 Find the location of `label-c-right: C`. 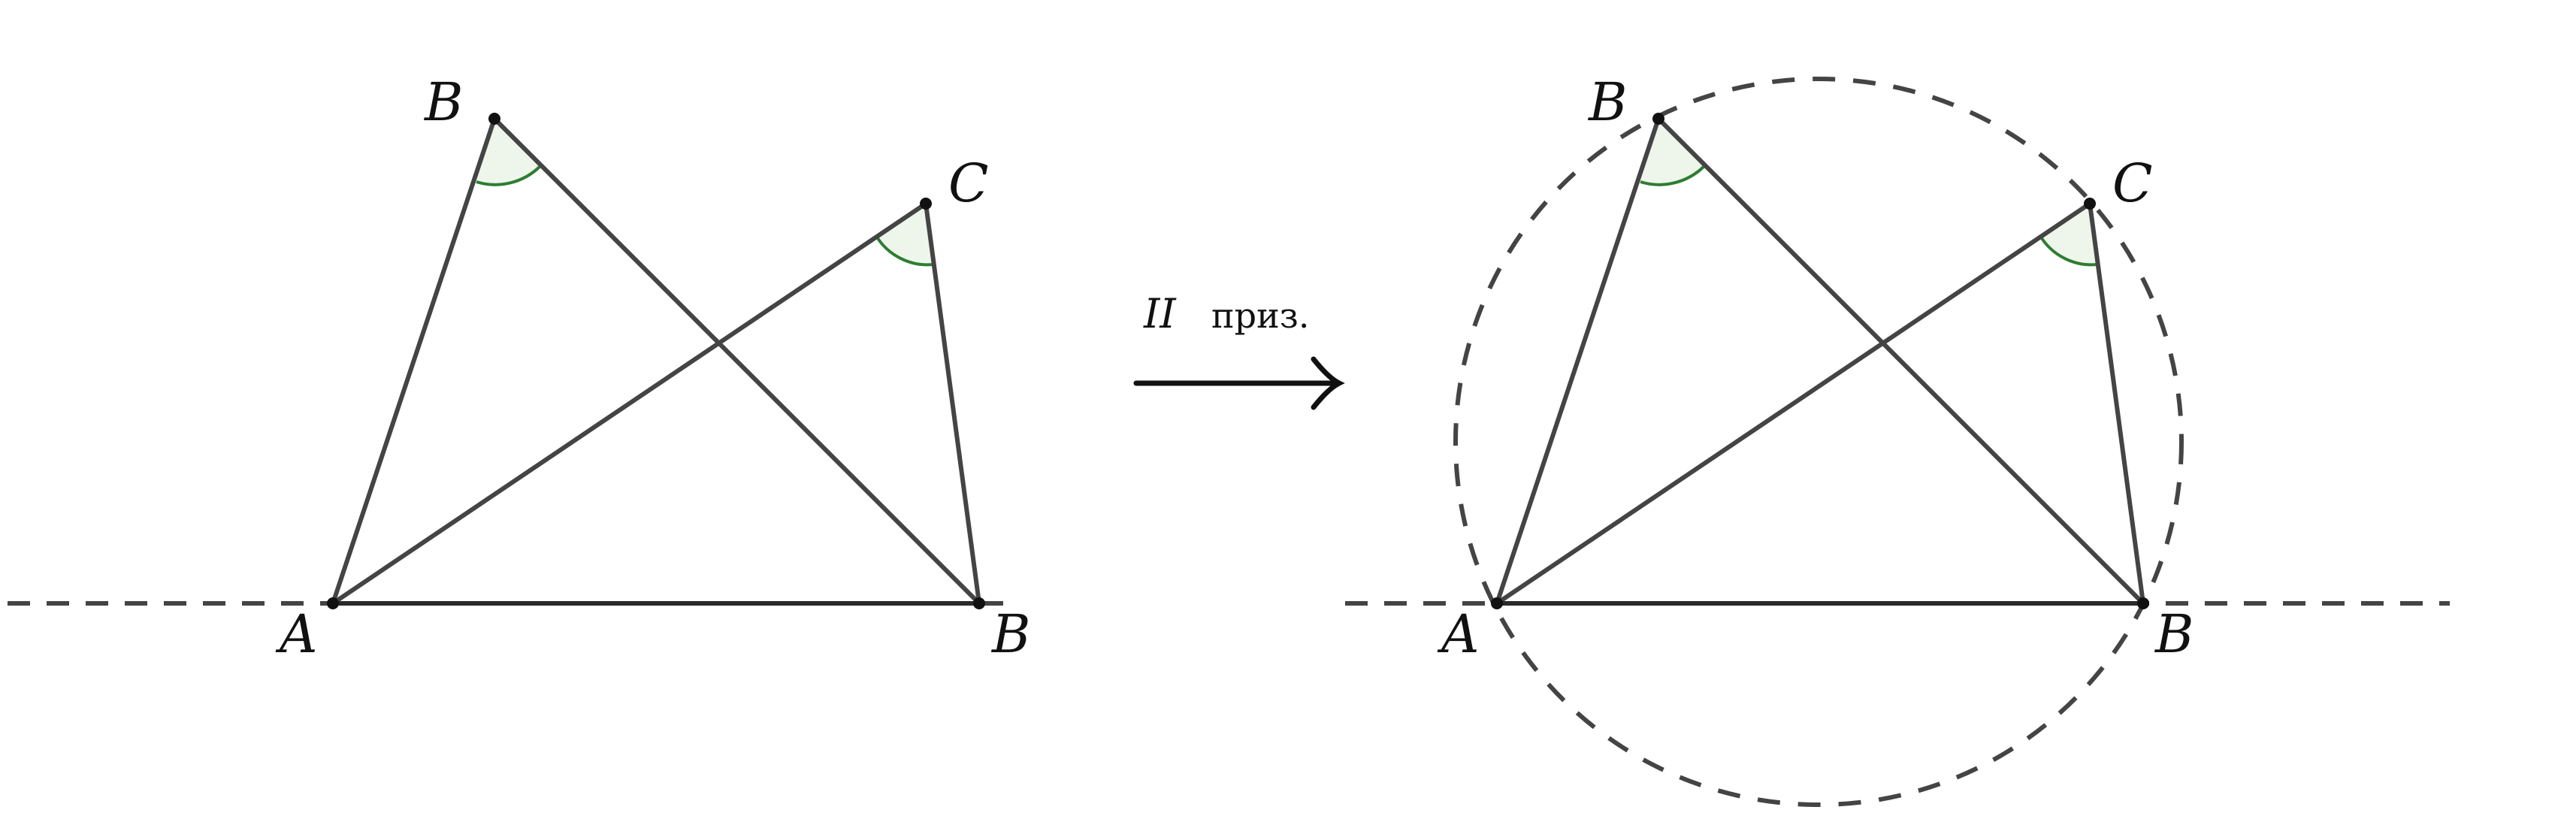

label-c-right: C is located at coordinates (2133, 184).